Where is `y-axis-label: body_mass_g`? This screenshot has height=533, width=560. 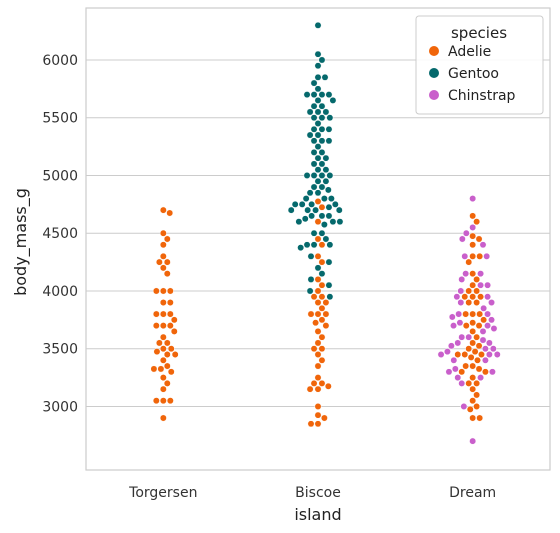 y-axis-label: body_mass_g is located at coordinates (21, 242).